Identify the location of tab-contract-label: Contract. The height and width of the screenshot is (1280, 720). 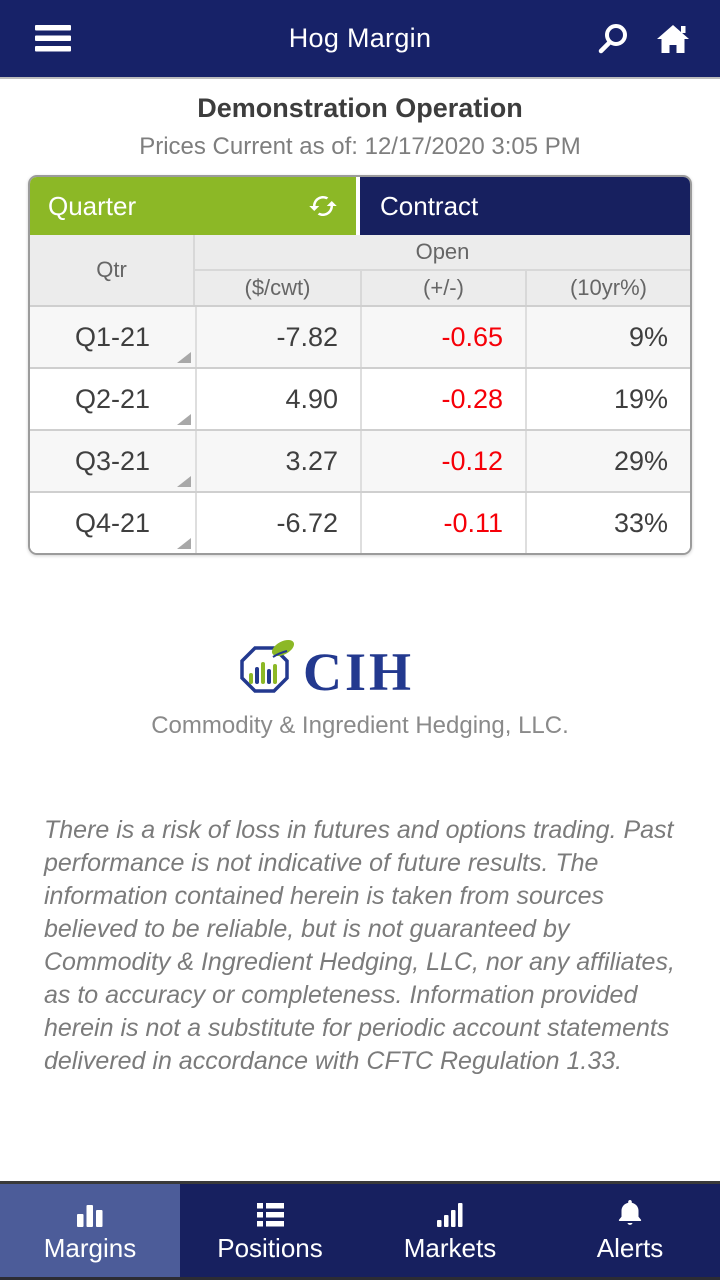
(429, 205).